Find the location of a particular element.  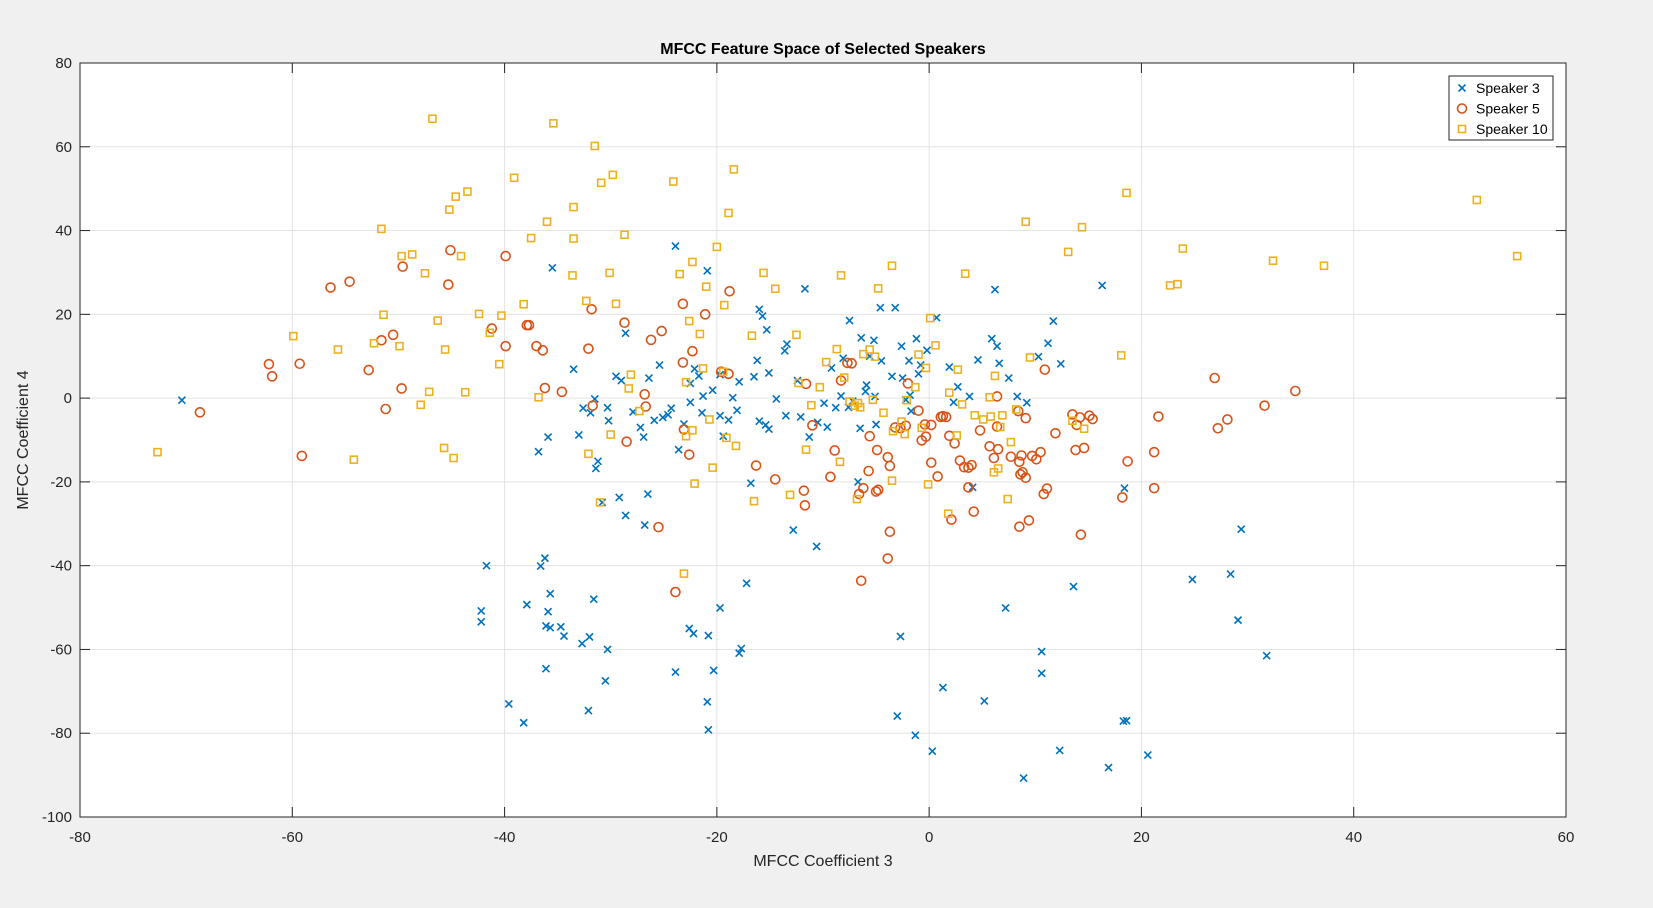

chart-title: MFCC Feature Space of Selected Speakers is located at coordinates (823, 49).